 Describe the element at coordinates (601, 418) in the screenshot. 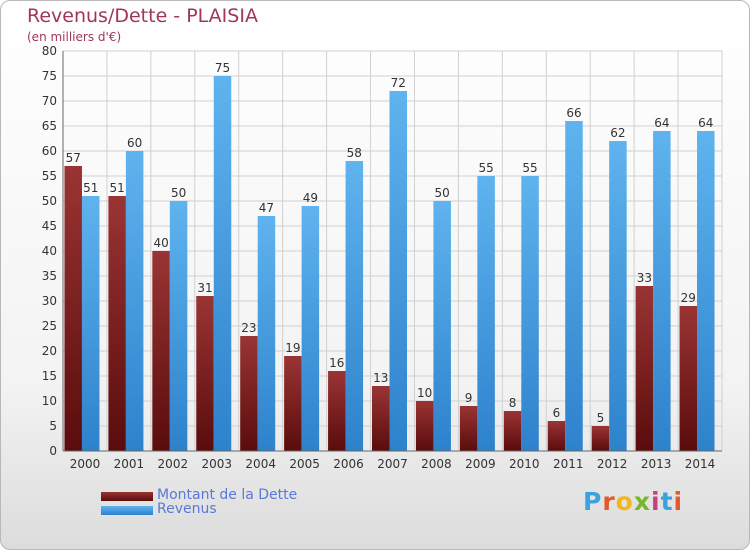

I see `bar-debt-label: 5` at that location.